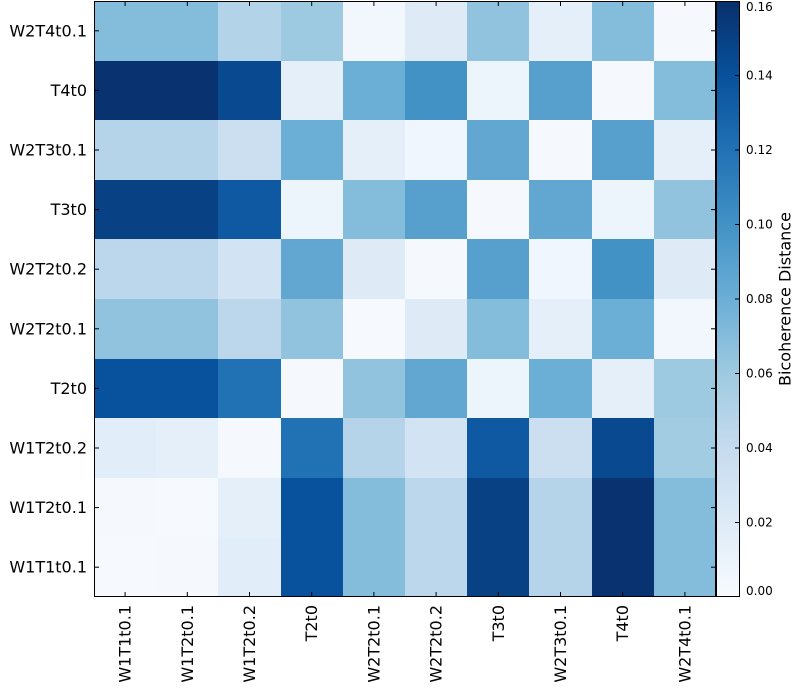 This screenshot has width=792, height=690. I want to click on colorbar-tick-label: 0.16, so click(759, 7).